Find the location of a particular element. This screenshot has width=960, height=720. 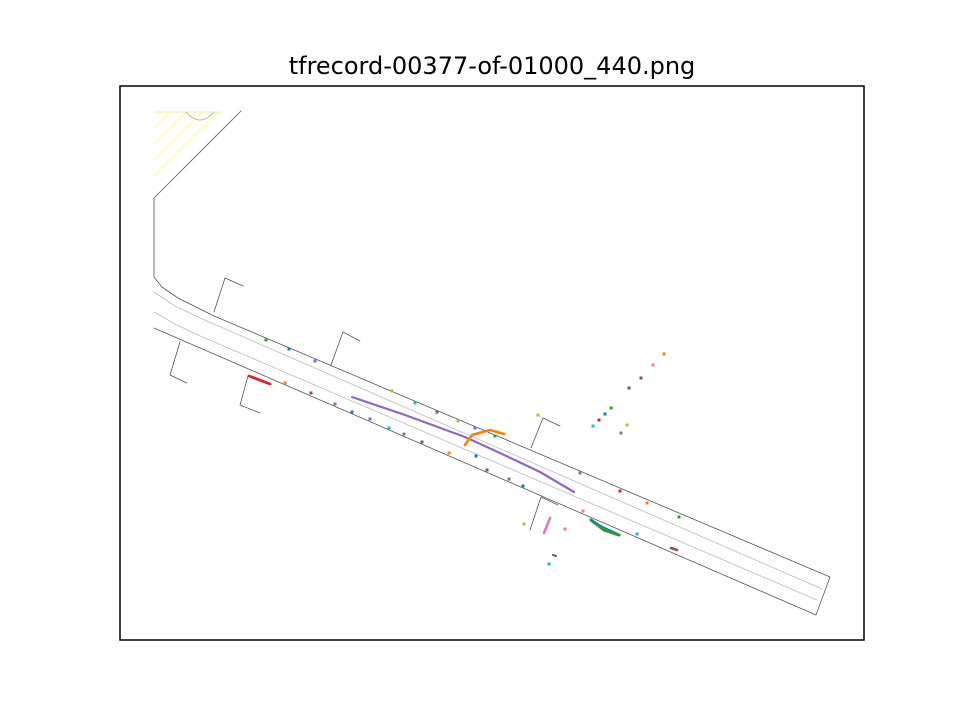

agent-point-layer is located at coordinates (472, 452).